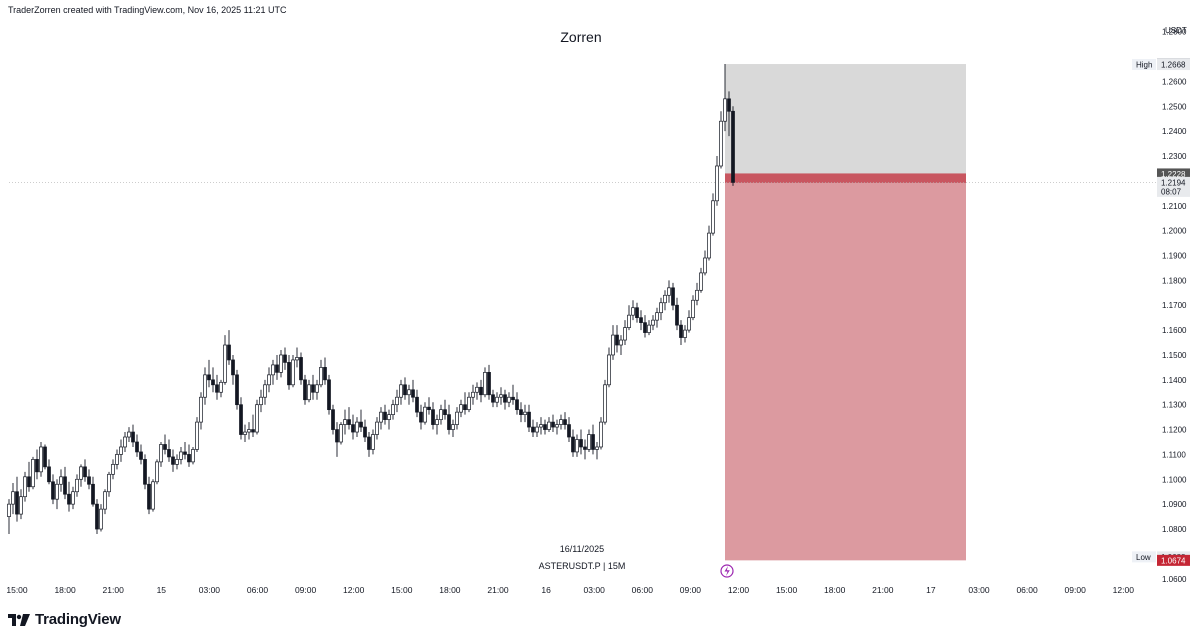 The height and width of the screenshot is (641, 1200). Describe the element at coordinates (845, 371) in the screenshot. I see `take-profit-zone` at that location.